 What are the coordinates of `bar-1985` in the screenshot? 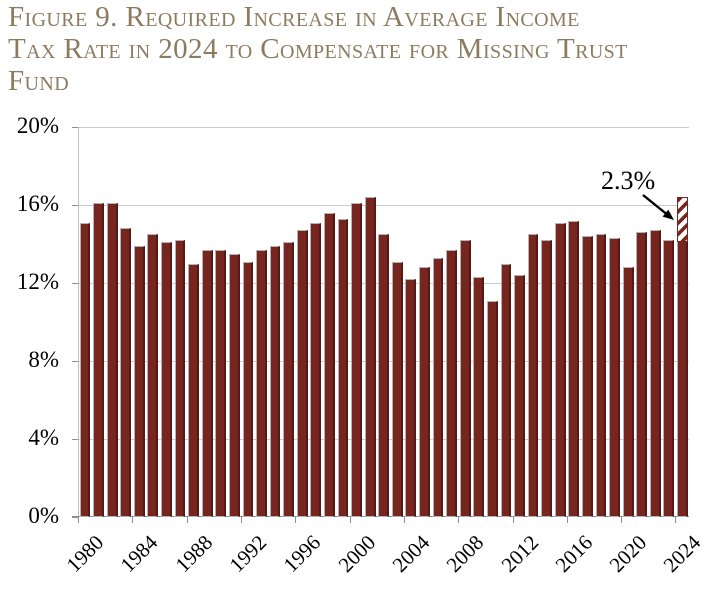 It's located at (153, 375).